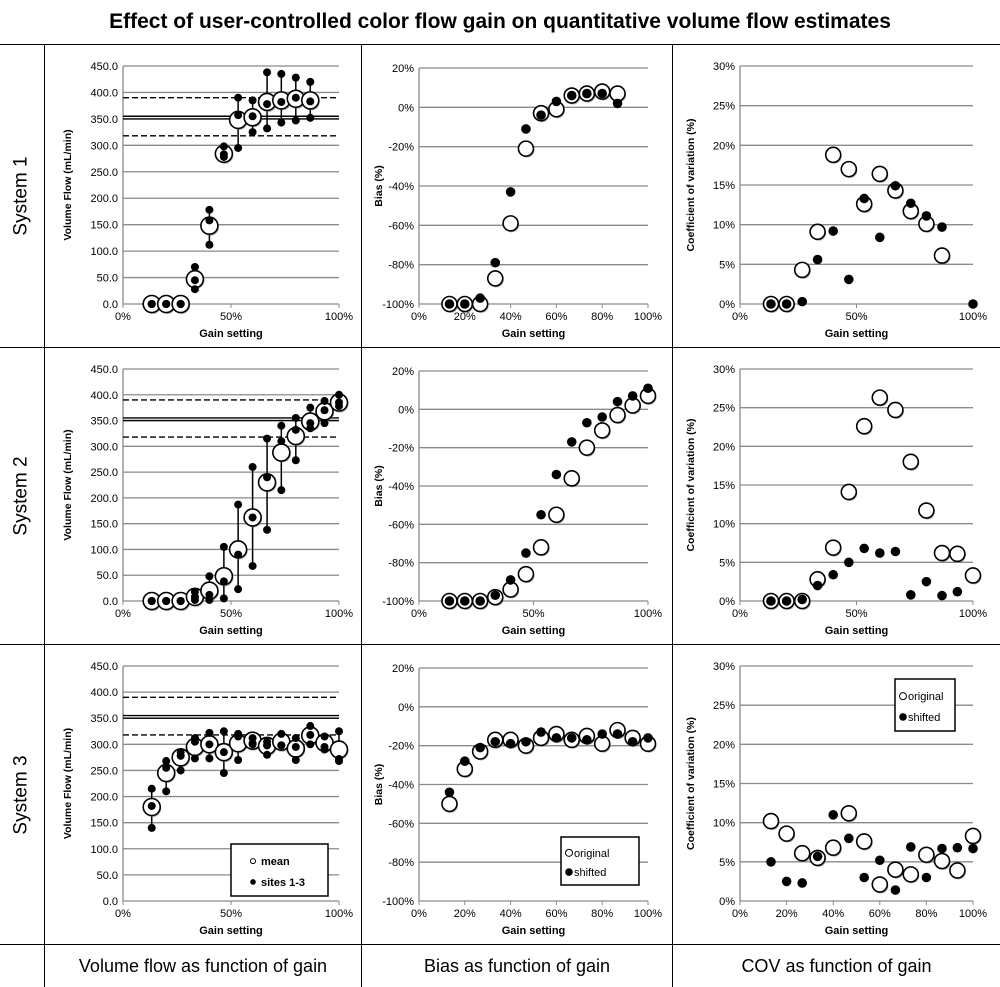 This screenshot has width=1000, height=987. Describe the element at coordinates (401, 525) in the screenshot. I see `y-tick-label: -60%` at that location.